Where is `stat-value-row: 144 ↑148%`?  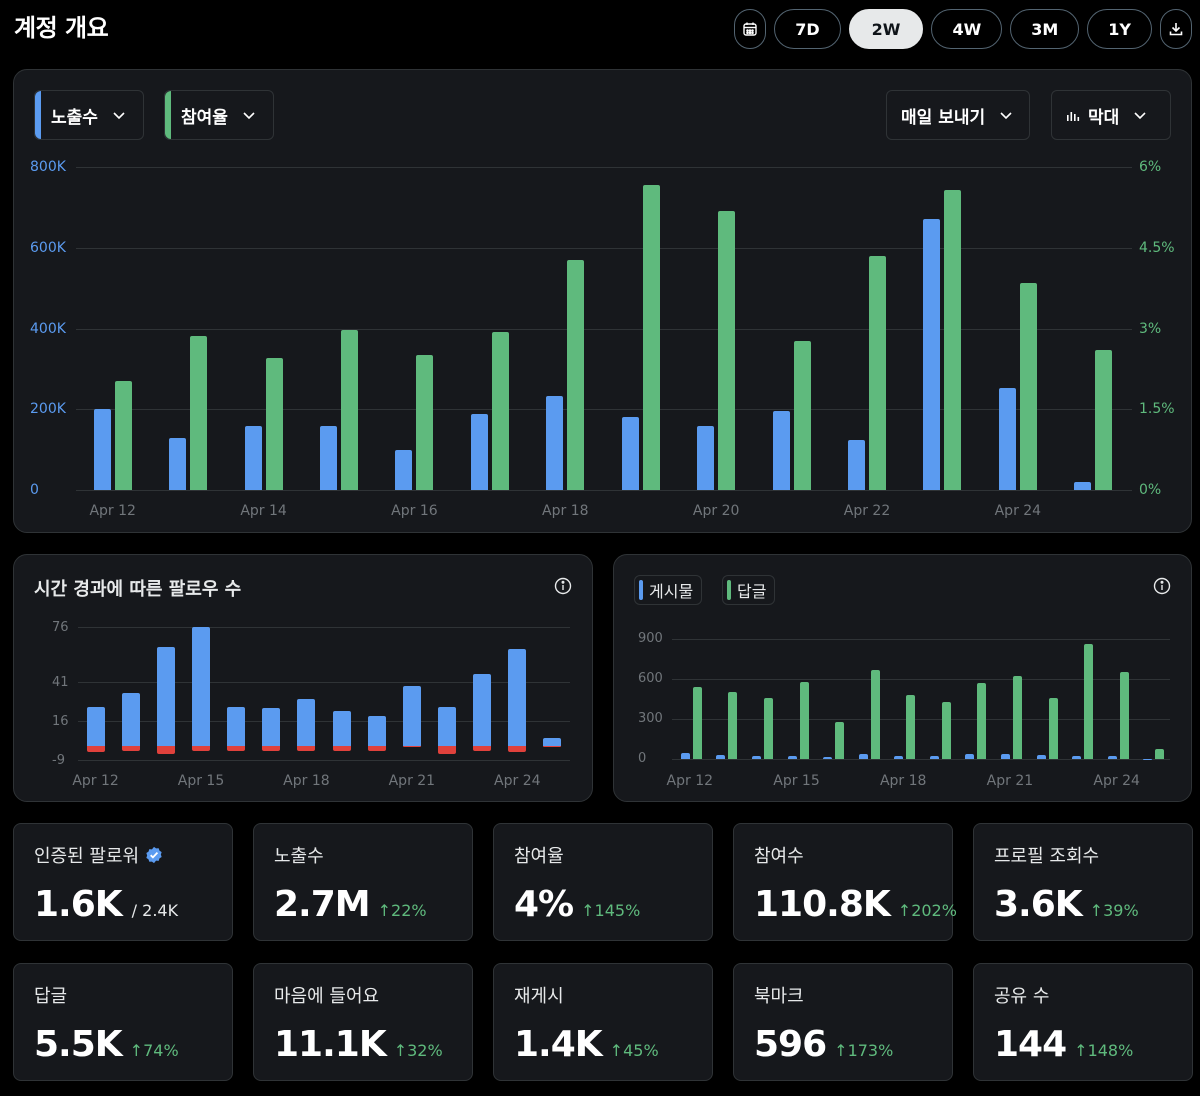
stat-value-row: 144 ↑148% is located at coordinates (1063, 1044).